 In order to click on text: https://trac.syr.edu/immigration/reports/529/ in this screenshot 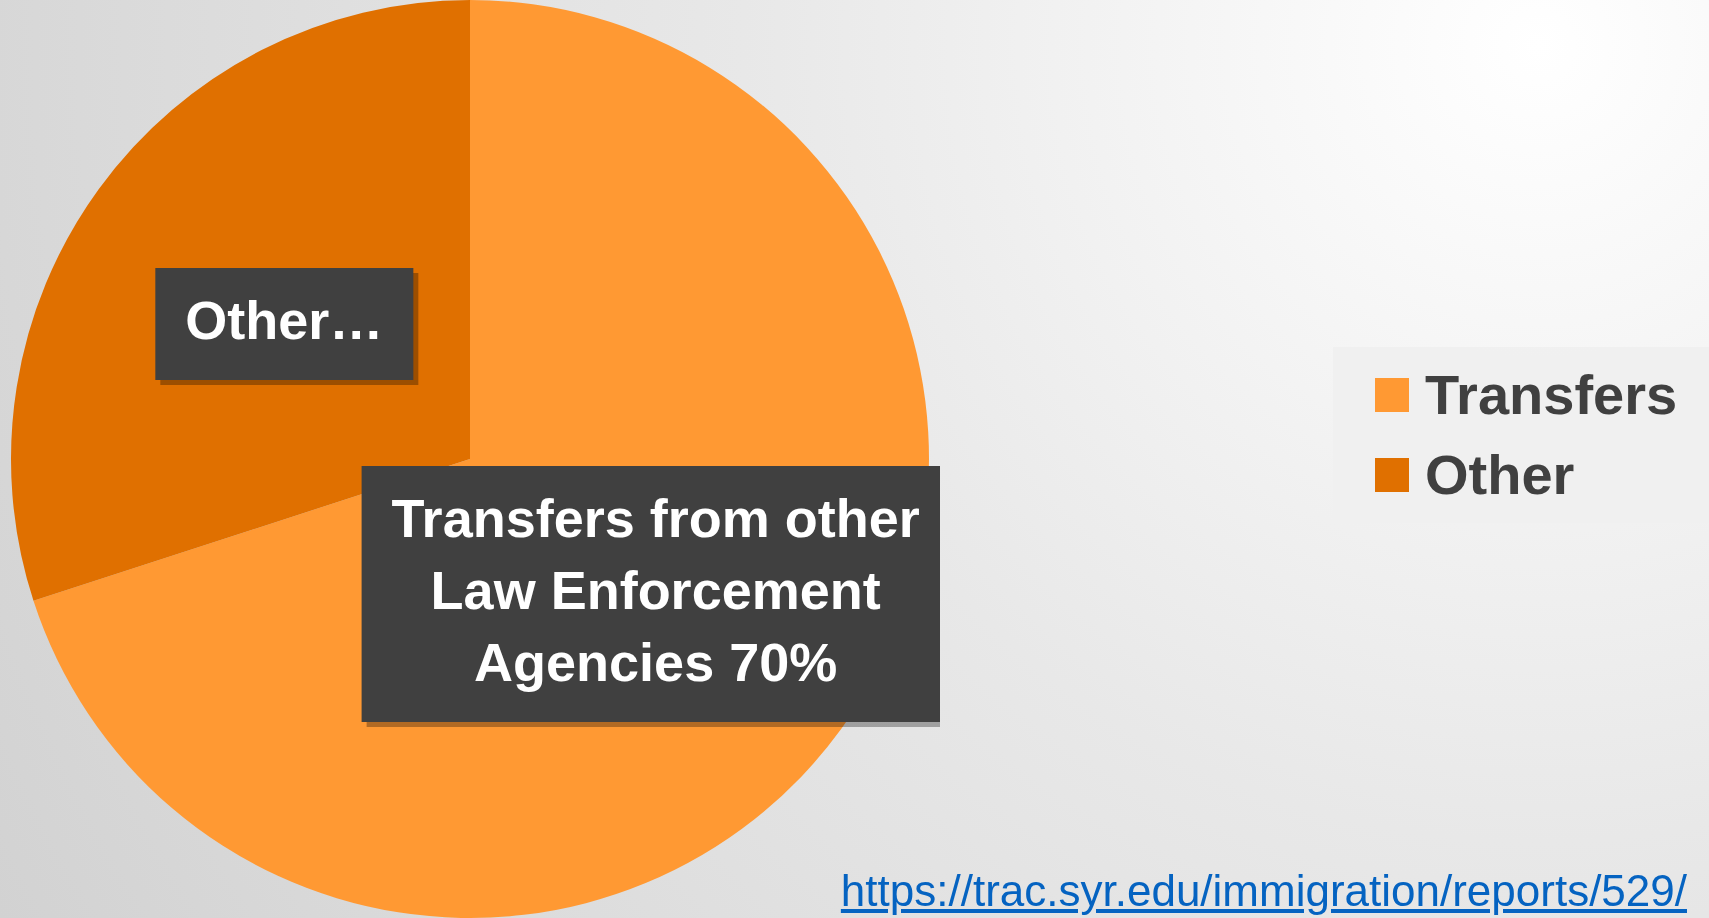, I will do `click(1263, 891)`.